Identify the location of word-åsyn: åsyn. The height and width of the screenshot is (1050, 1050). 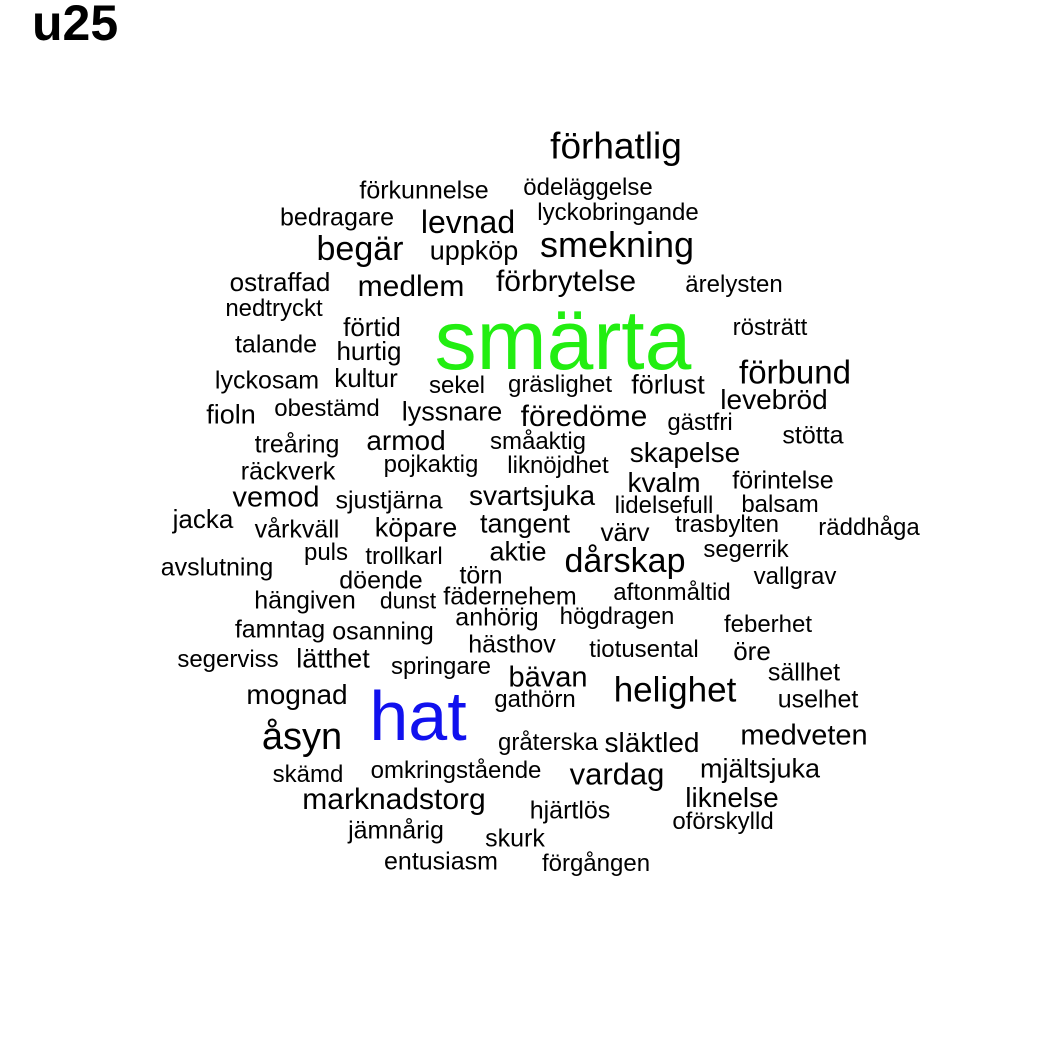
(302, 737).